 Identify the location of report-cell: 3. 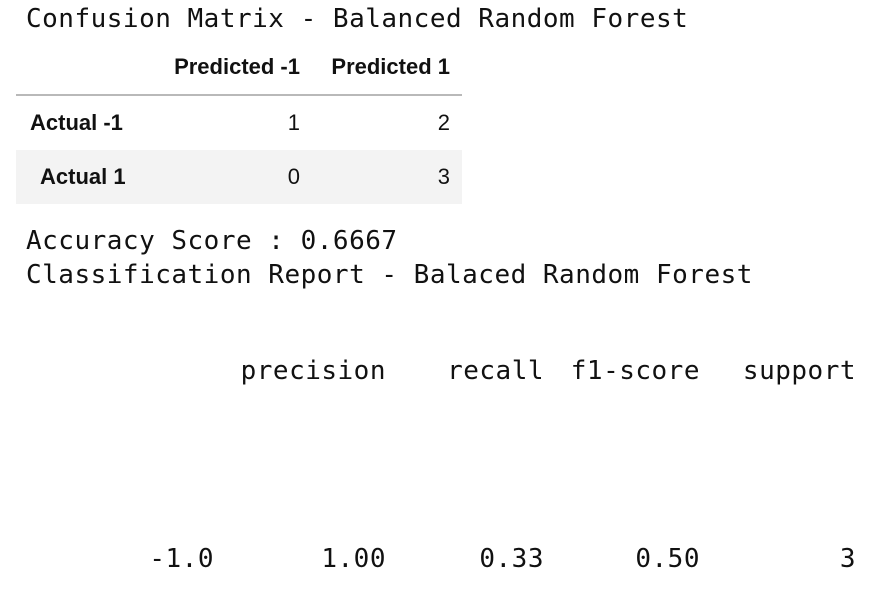
(847, 559).